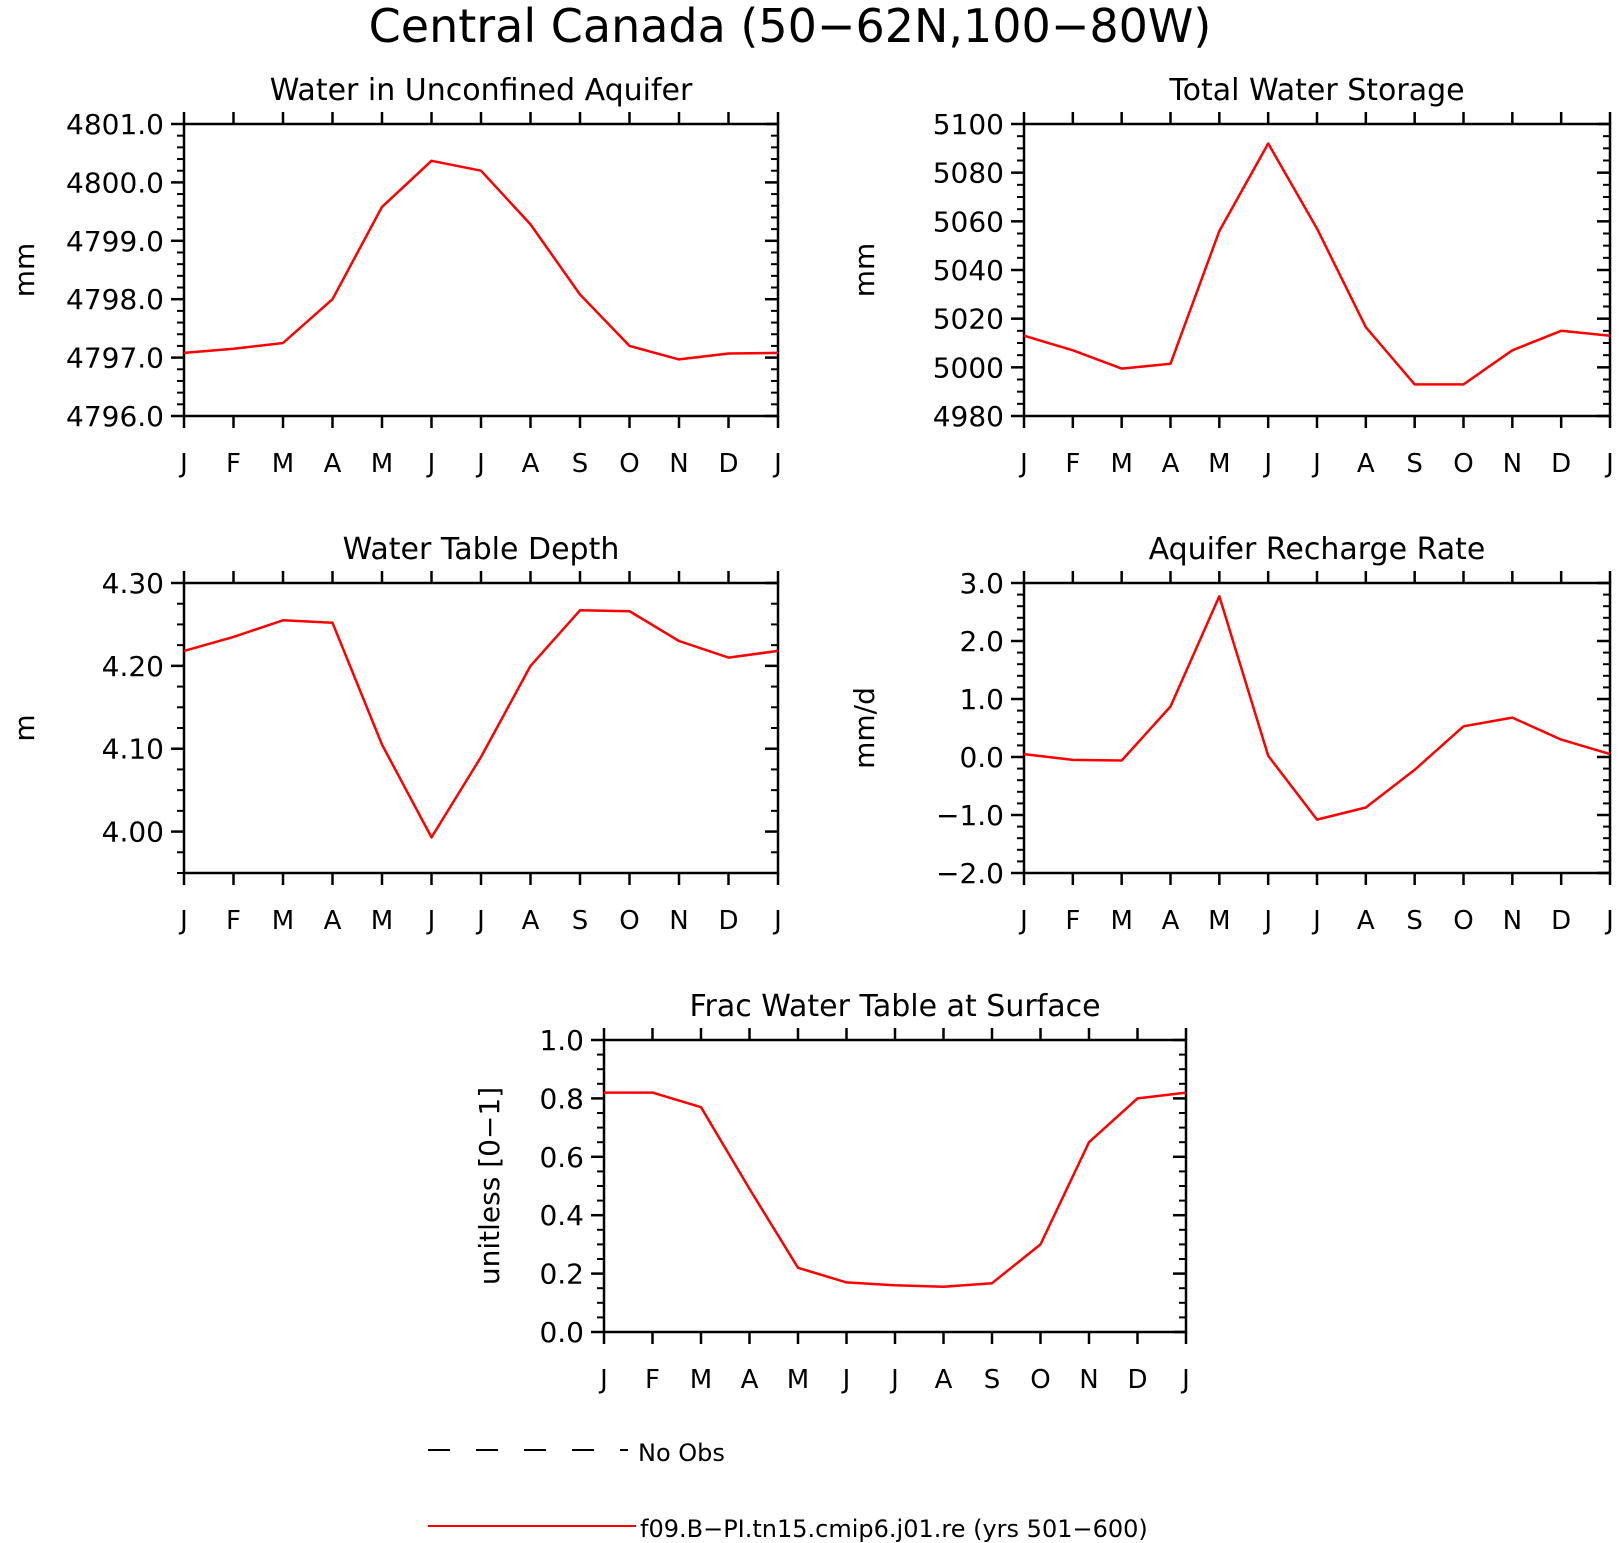 This screenshot has width=1620, height=1543. Describe the element at coordinates (968, 367) in the screenshot. I see `y-tick-label: 5000` at that location.